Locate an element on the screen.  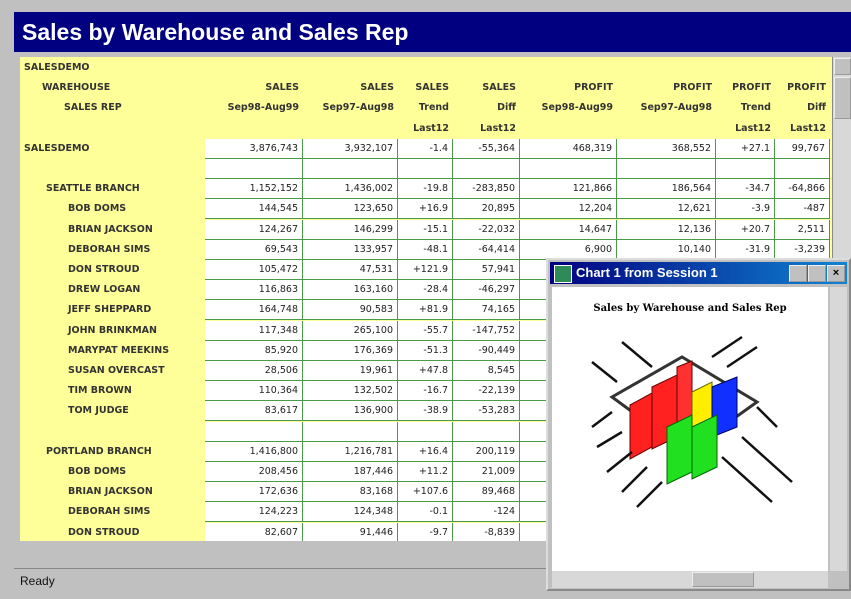
data-cell: -22,139 is located at coordinates (486, 391).